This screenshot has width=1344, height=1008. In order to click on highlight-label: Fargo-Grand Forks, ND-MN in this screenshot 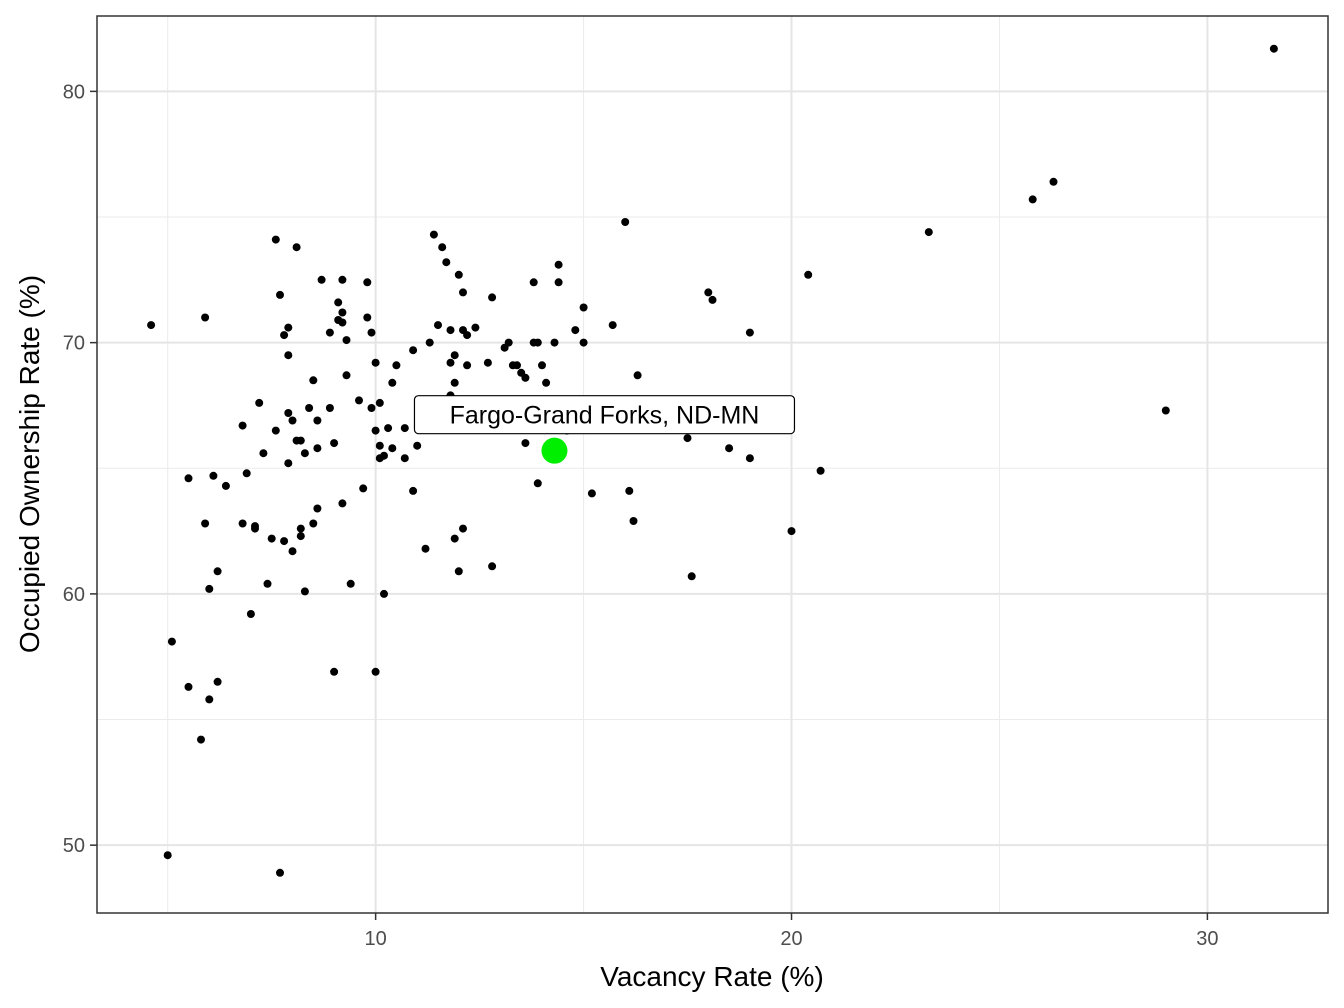, I will do `click(605, 416)`.